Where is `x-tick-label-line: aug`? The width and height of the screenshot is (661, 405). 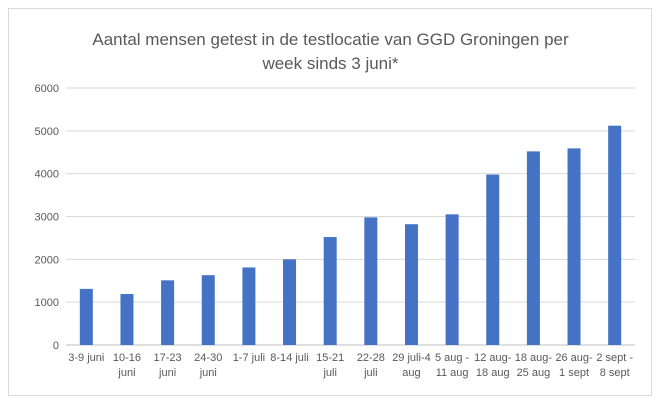
x-tick-label-line: aug is located at coordinates (411, 373).